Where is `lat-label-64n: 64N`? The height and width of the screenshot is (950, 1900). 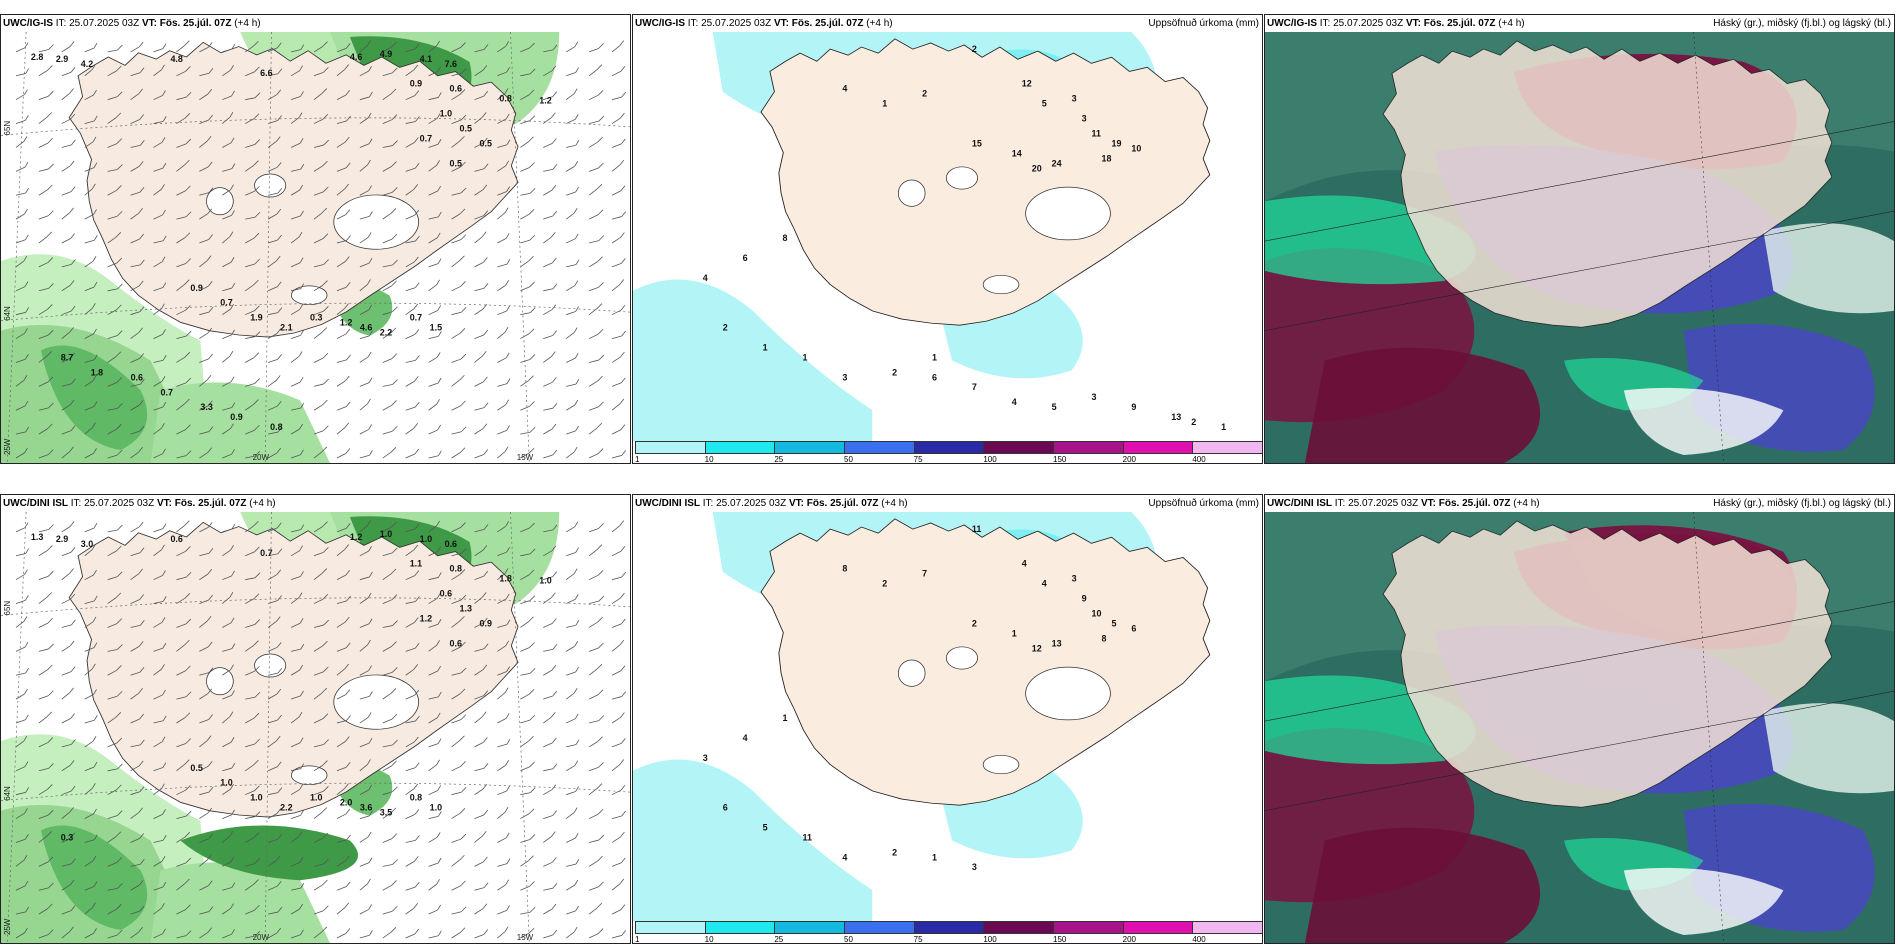 lat-label-64n: 64N is located at coordinates (7, 313).